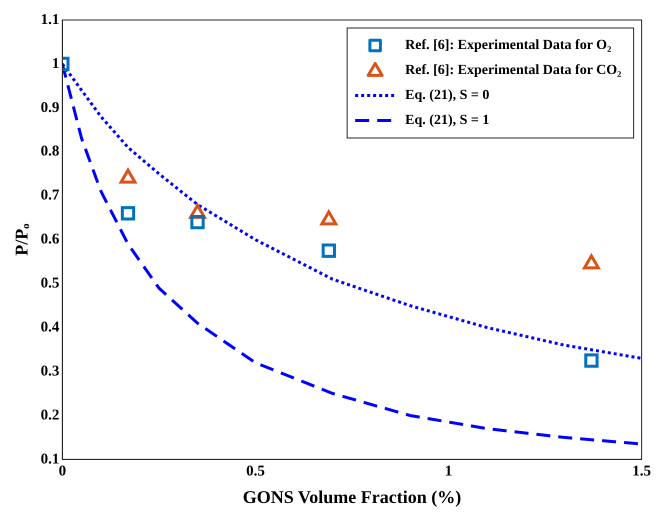 This screenshot has width=662, height=521. I want to click on x-axis-title: GONS Volume Fraction (%), so click(352, 496).